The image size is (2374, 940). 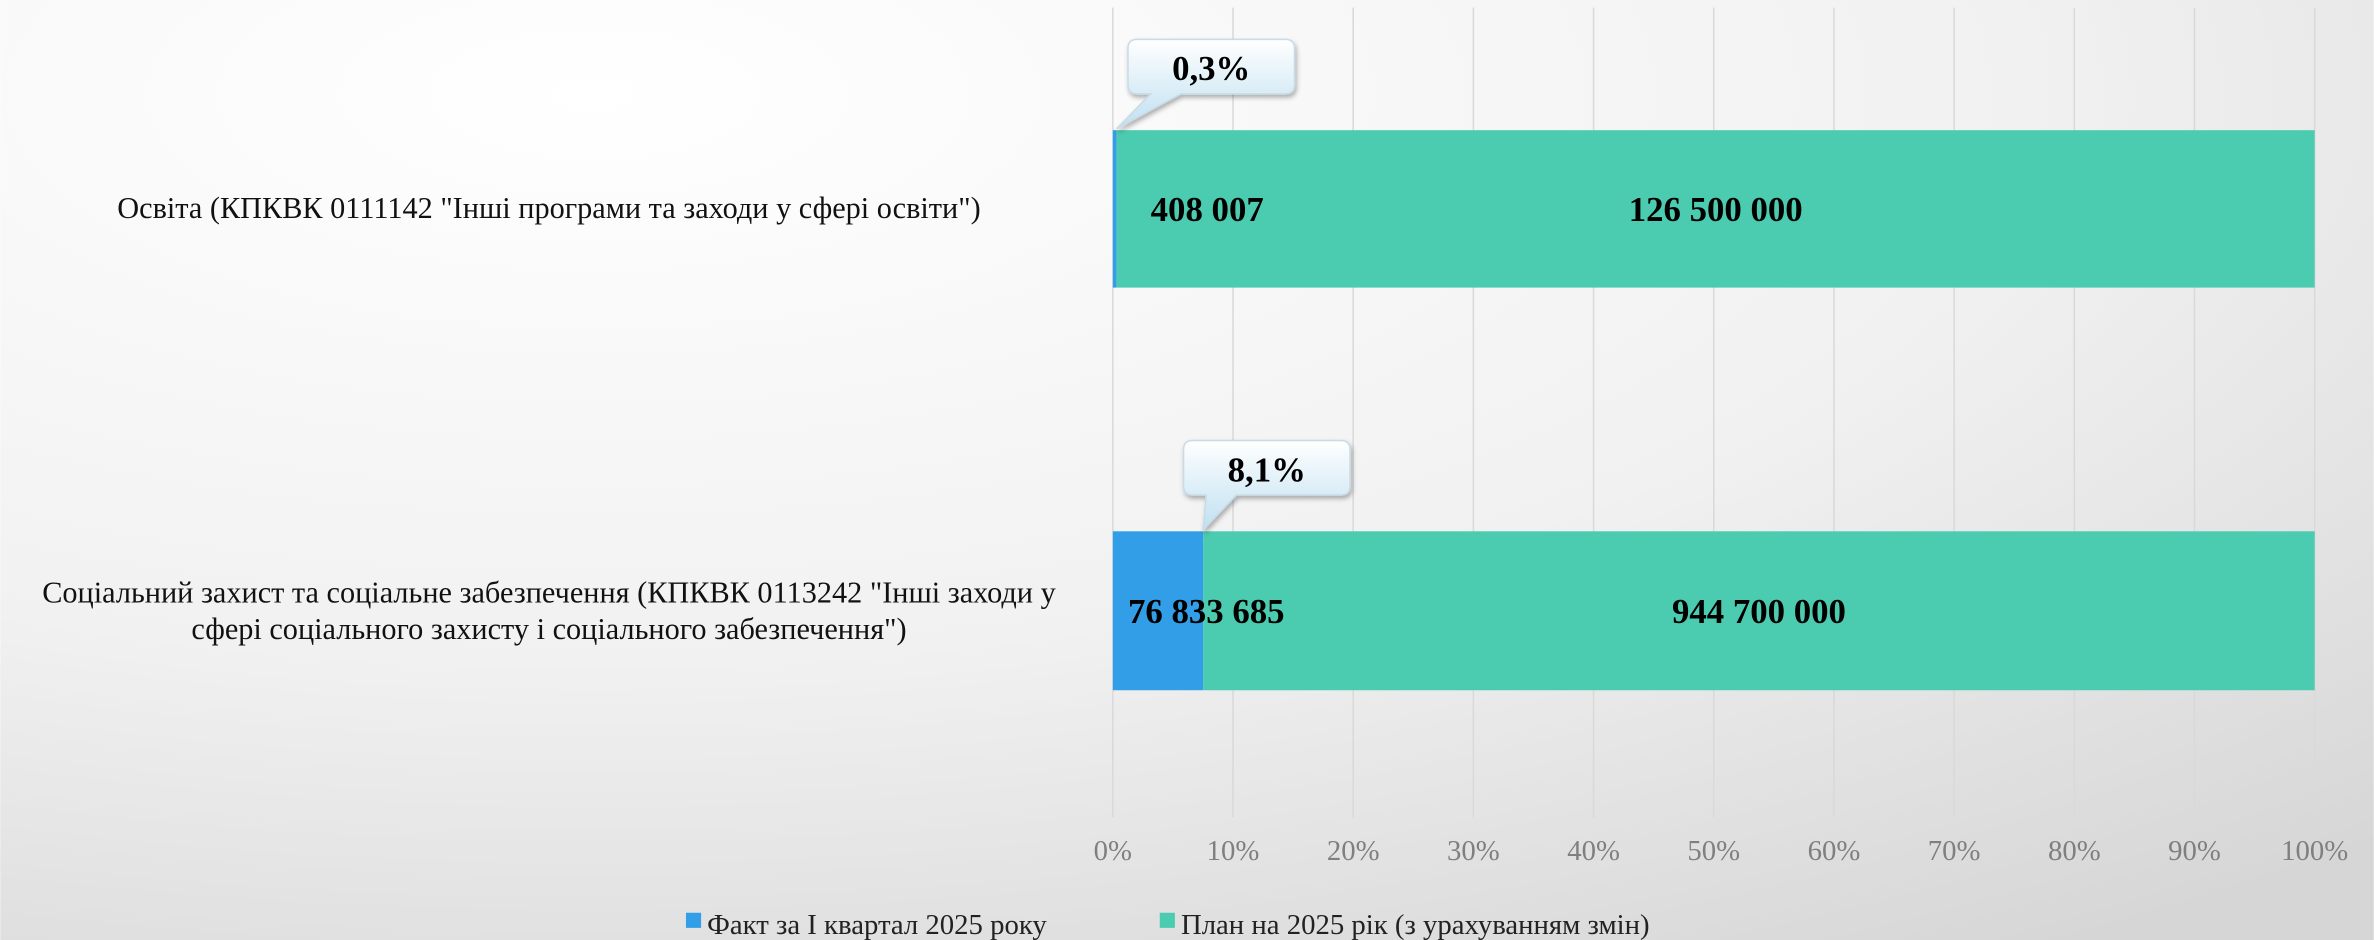 What do you see at coordinates (1593, 851) in the screenshot?
I see `x-tick-label: 40%` at bounding box center [1593, 851].